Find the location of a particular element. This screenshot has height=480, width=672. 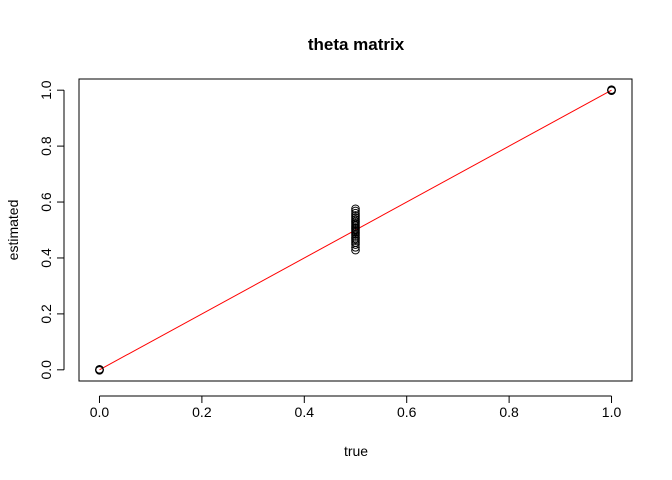

x-axis-label: true is located at coordinates (356, 451).